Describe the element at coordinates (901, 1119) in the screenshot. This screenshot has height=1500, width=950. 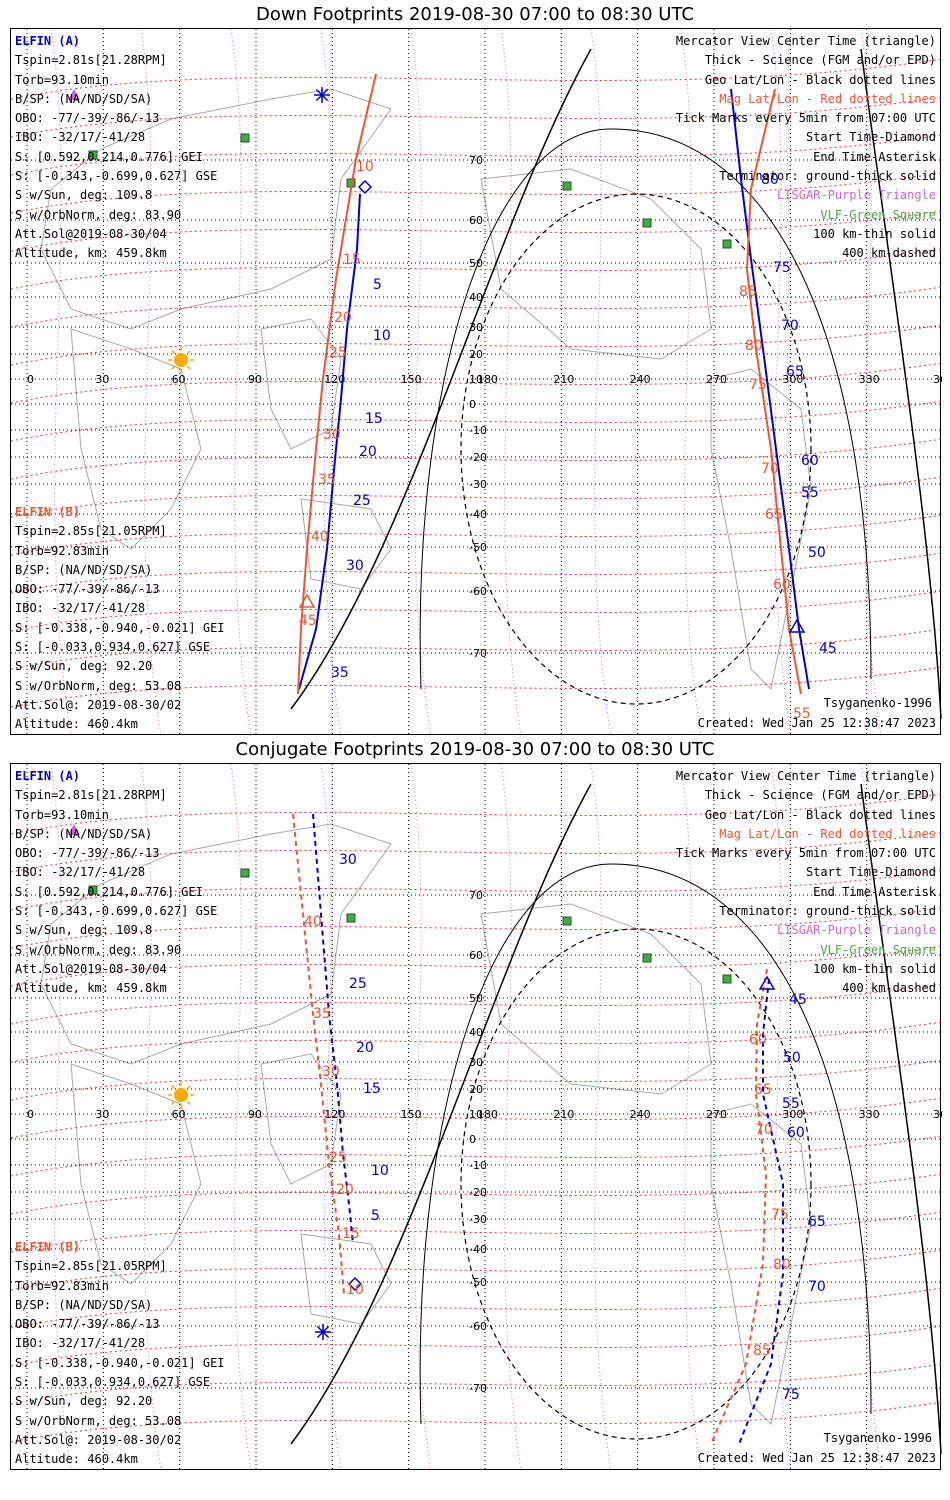
I see `terminator-line-right` at that location.